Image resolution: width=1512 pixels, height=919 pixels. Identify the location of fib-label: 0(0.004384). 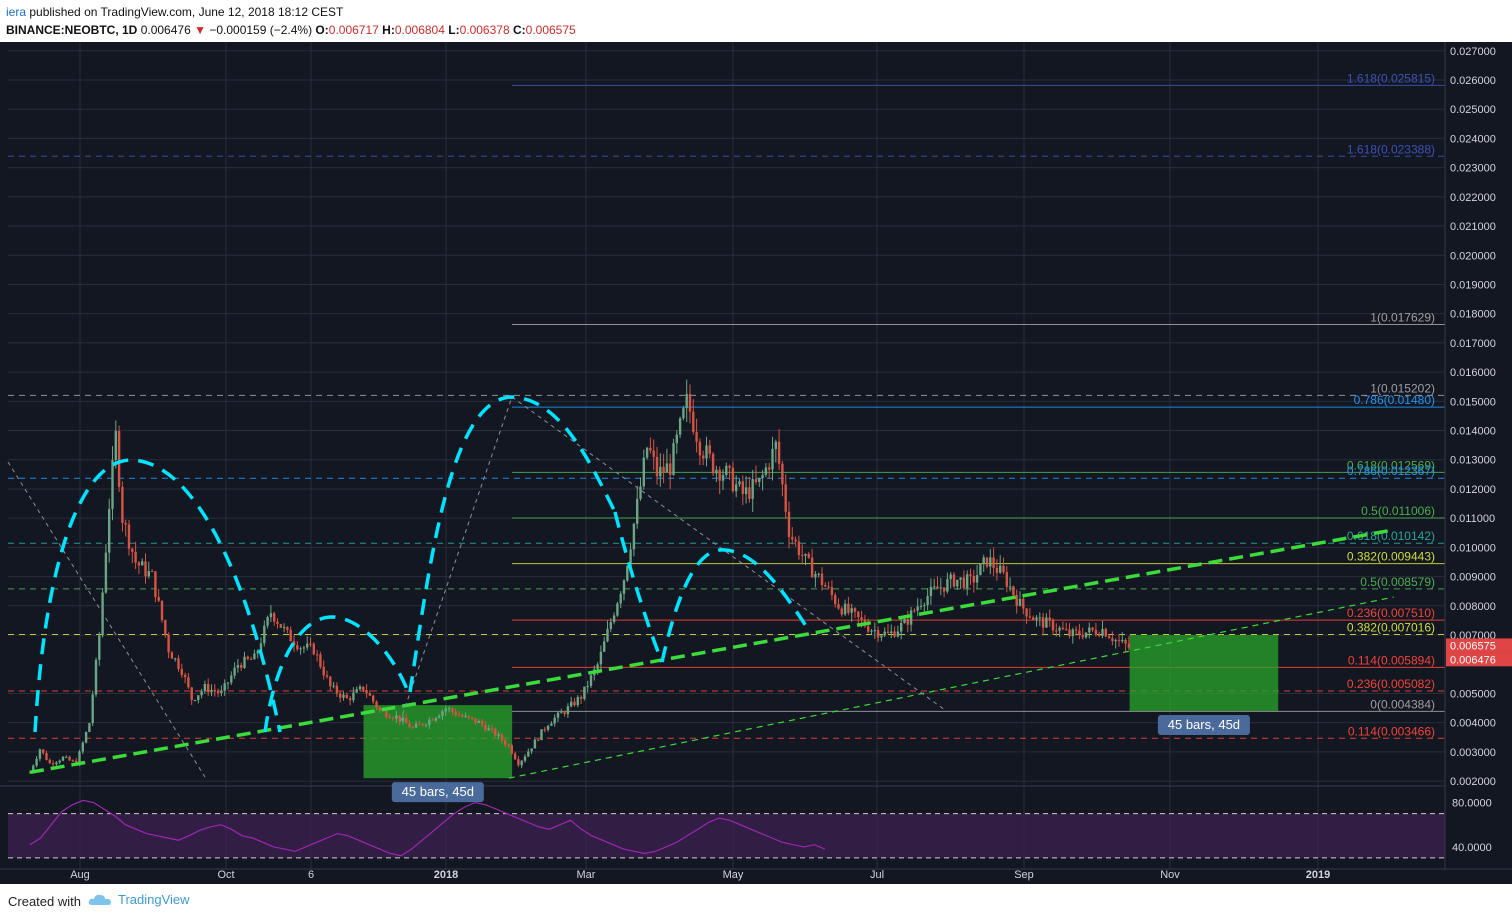
(1402, 704).